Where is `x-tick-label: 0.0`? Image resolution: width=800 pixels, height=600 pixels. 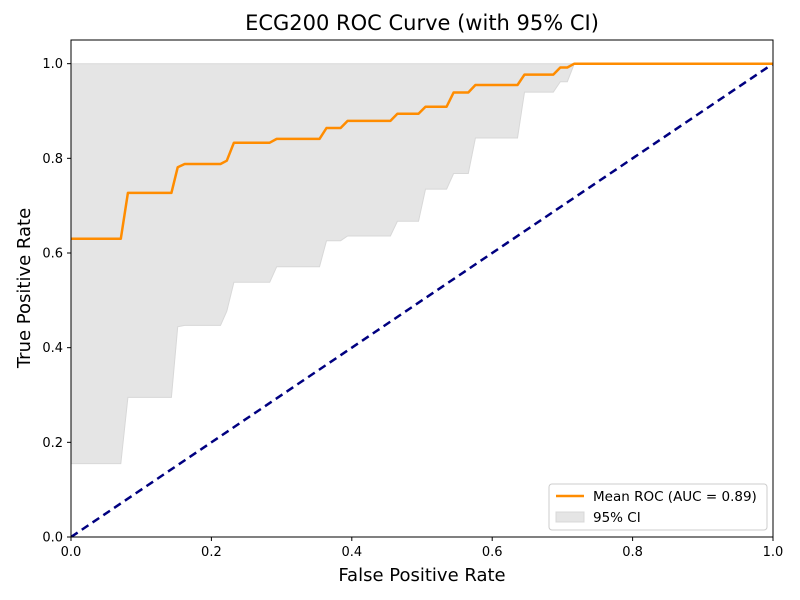
x-tick-label: 0.0 is located at coordinates (71, 552).